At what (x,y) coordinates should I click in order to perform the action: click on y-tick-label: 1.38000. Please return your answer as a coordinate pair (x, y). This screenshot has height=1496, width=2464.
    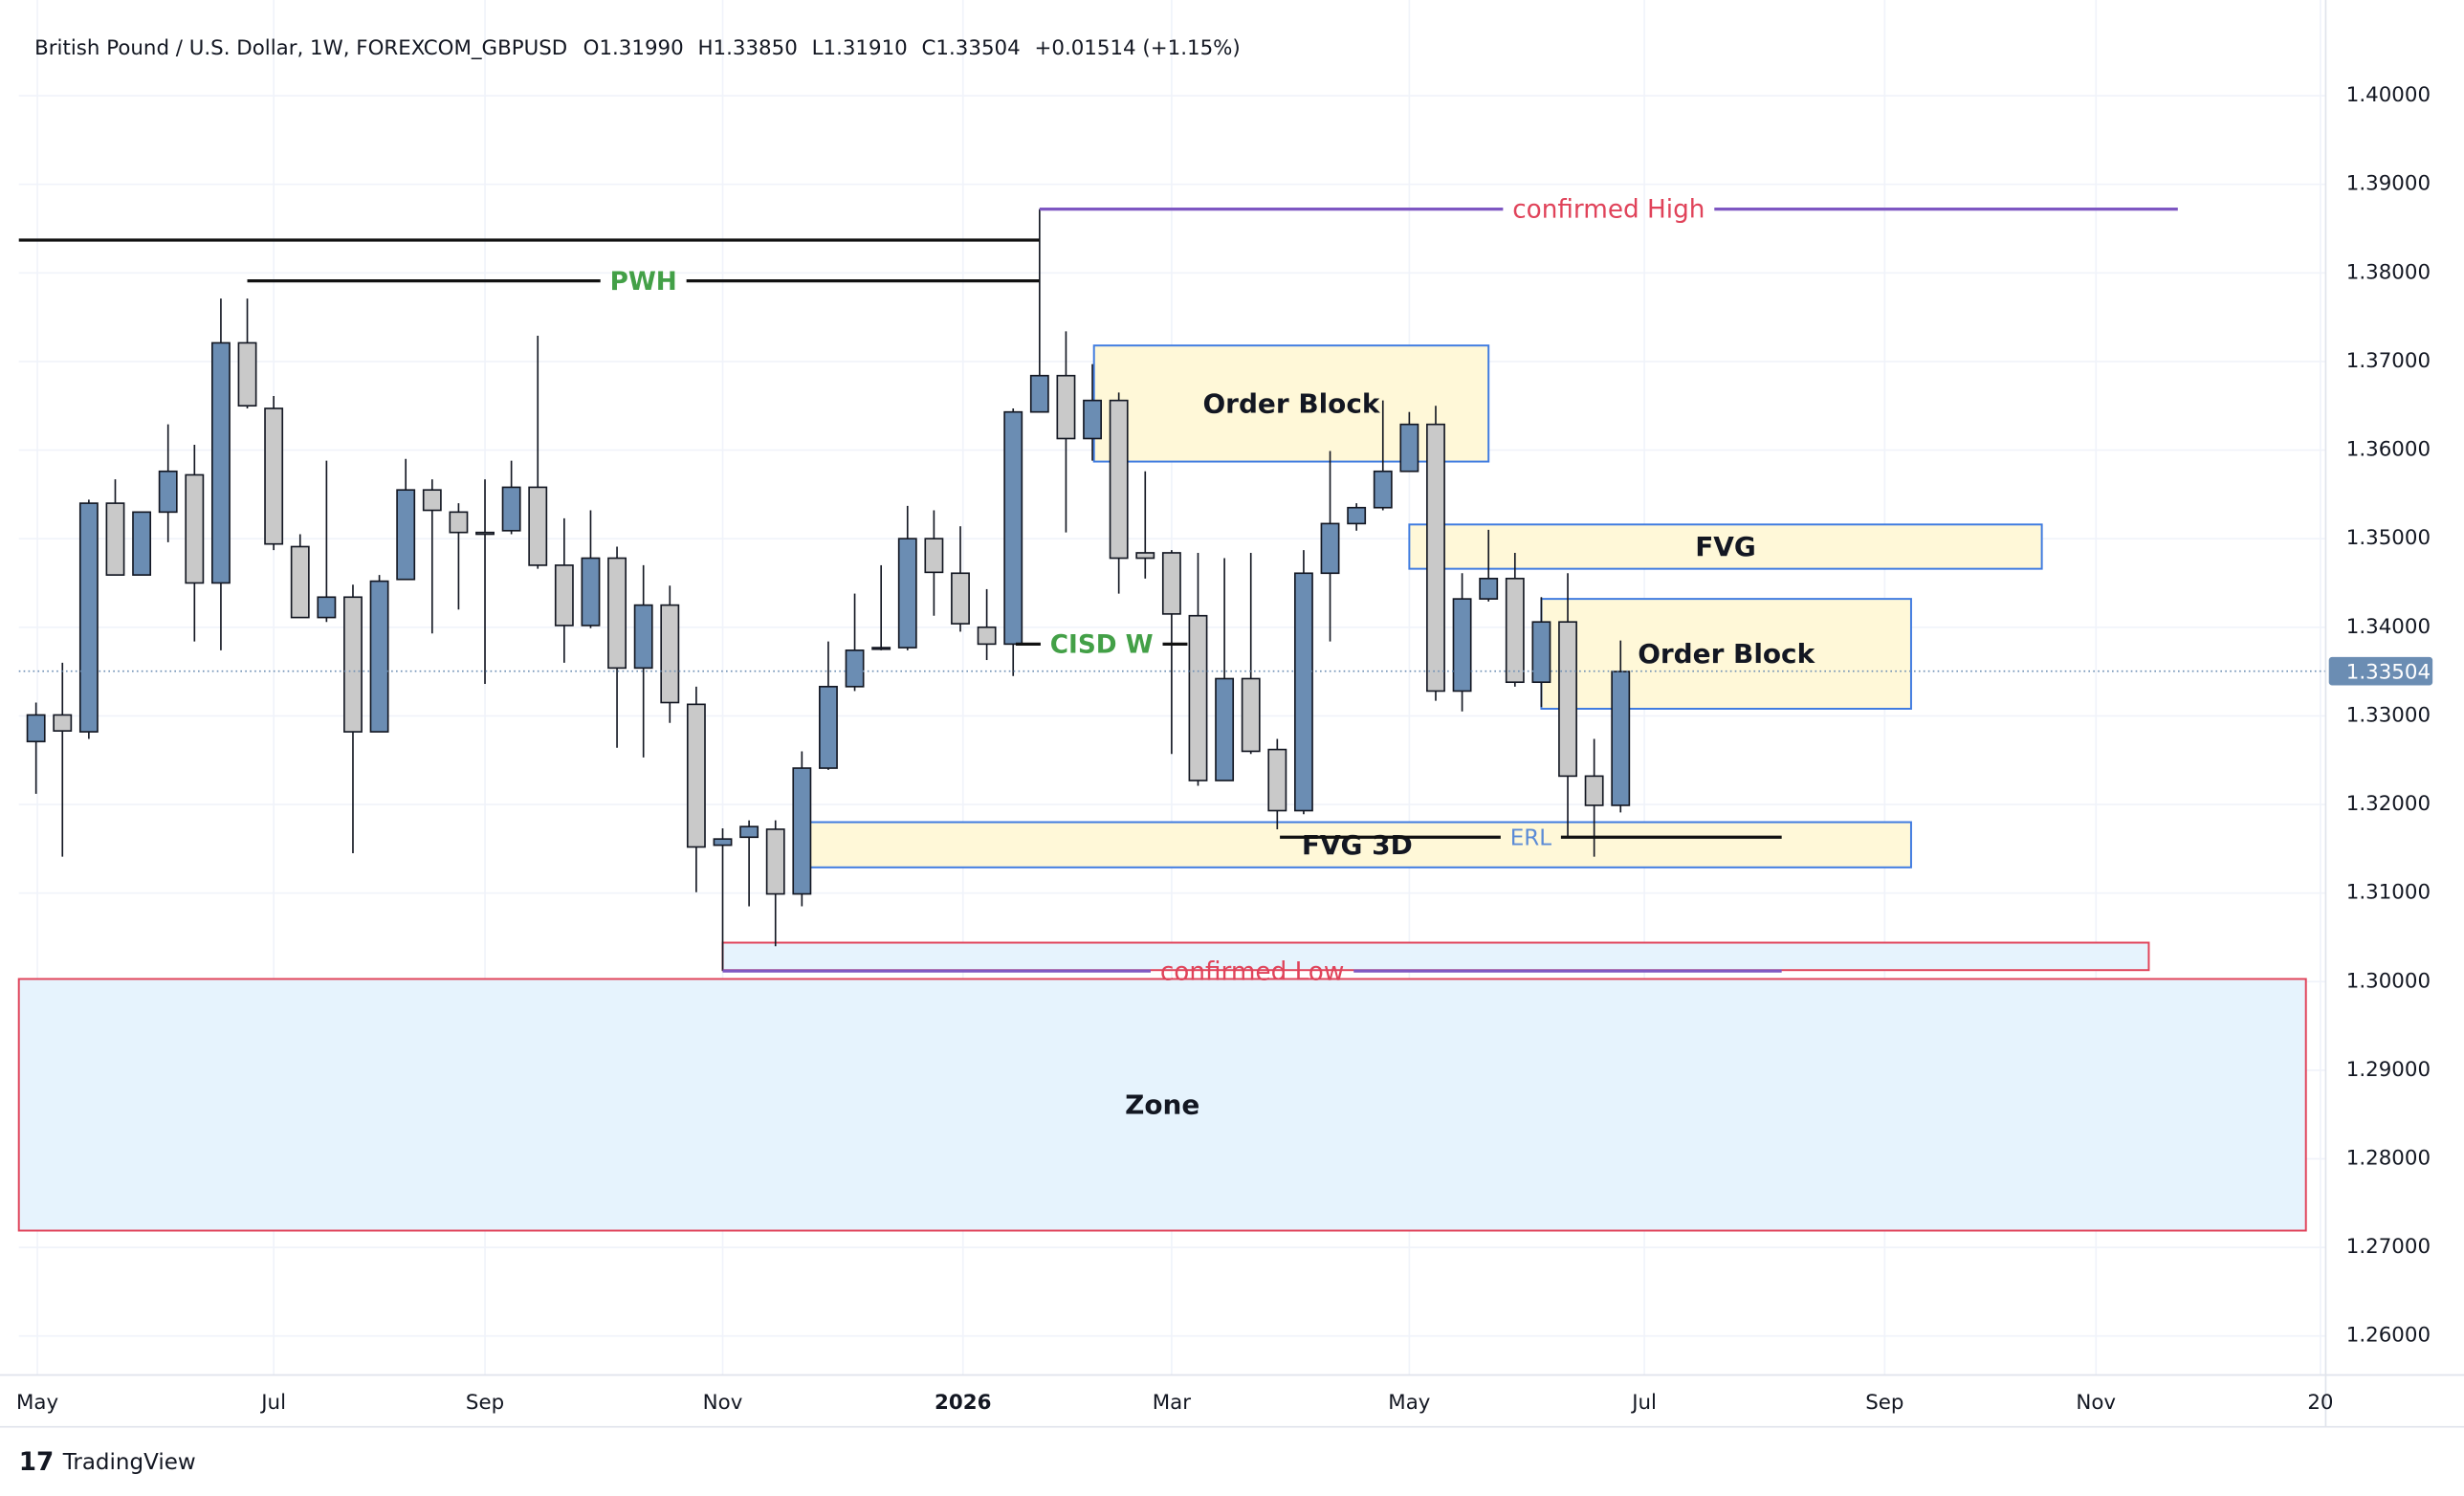
    Looking at the image, I should click on (2388, 272).